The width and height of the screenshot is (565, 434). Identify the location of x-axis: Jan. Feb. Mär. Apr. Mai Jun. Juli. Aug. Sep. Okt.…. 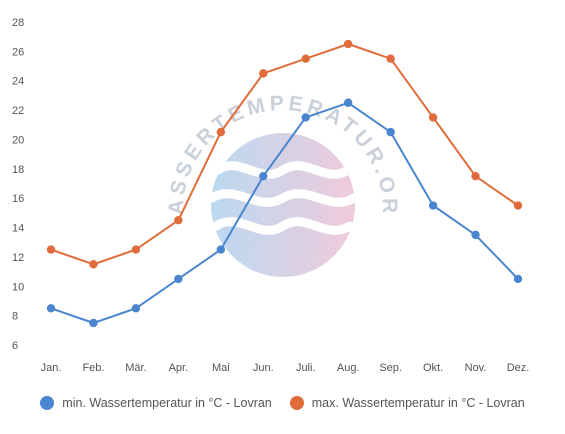
(285, 368).